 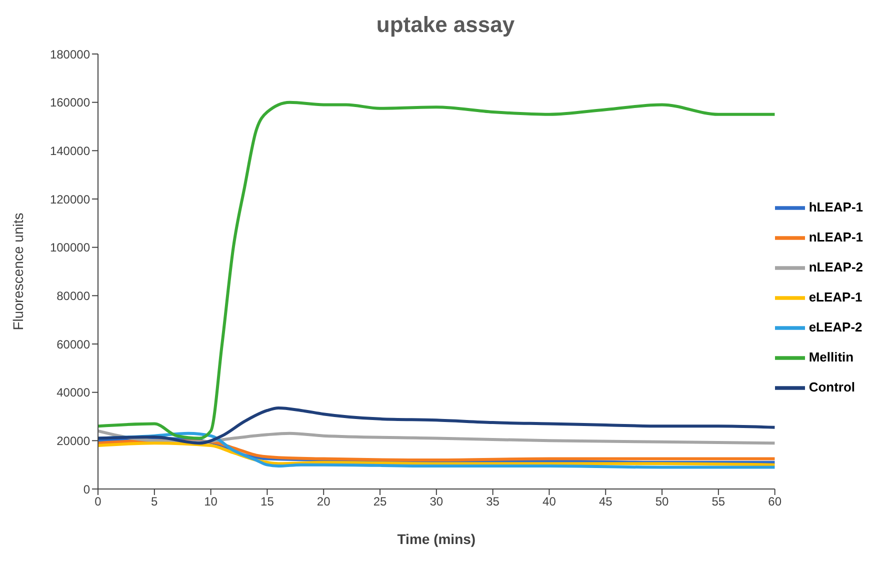 What do you see at coordinates (73, 295) in the screenshot?
I see `y-tick-label: 80000` at bounding box center [73, 295].